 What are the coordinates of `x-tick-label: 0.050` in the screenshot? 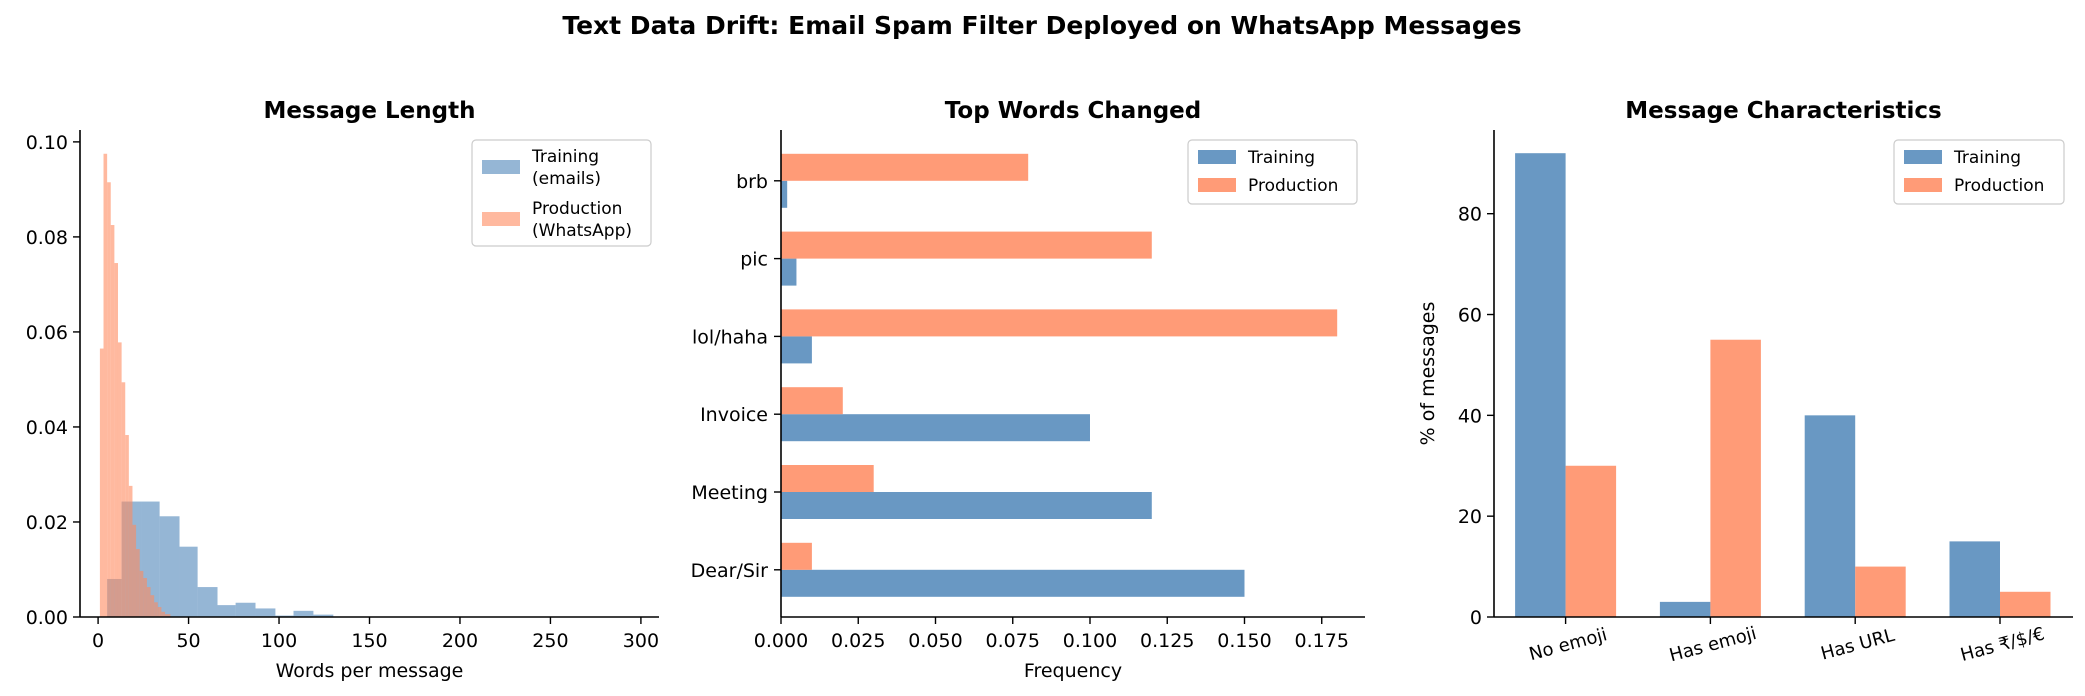 It's located at (935, 641).